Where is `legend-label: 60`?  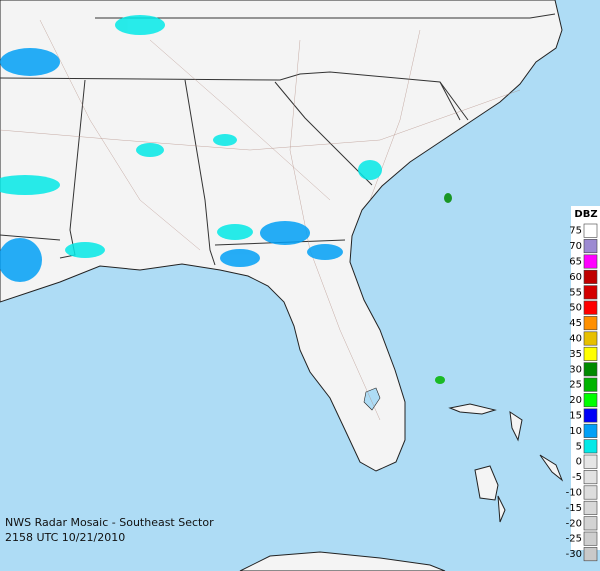
legend-label: 60 is located at coordinates (575, 277).